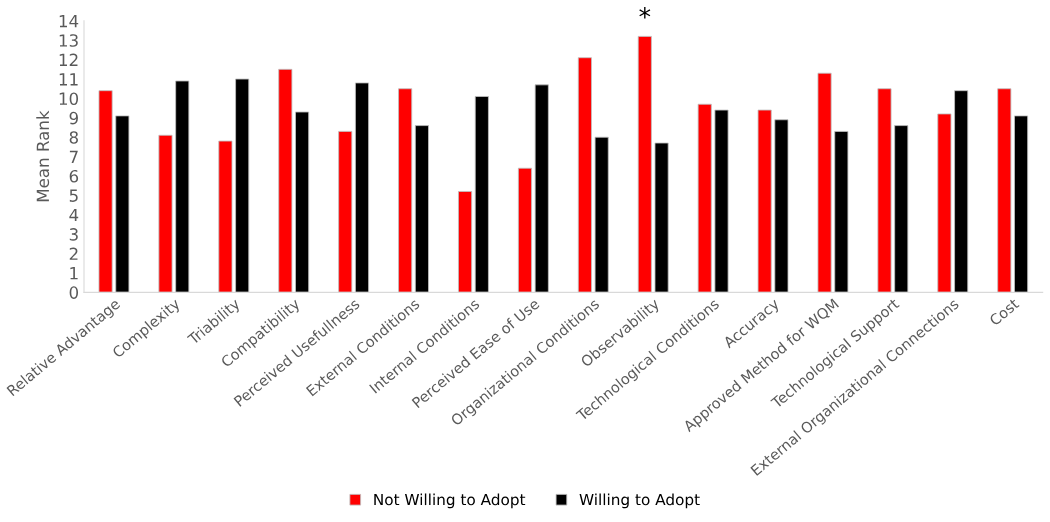 The height and width of the screenshot is (522, 1050). Describe the element at coordinates (639, 501) in the screenshot. I see `legend-label: Willing to Adopt` at that location.